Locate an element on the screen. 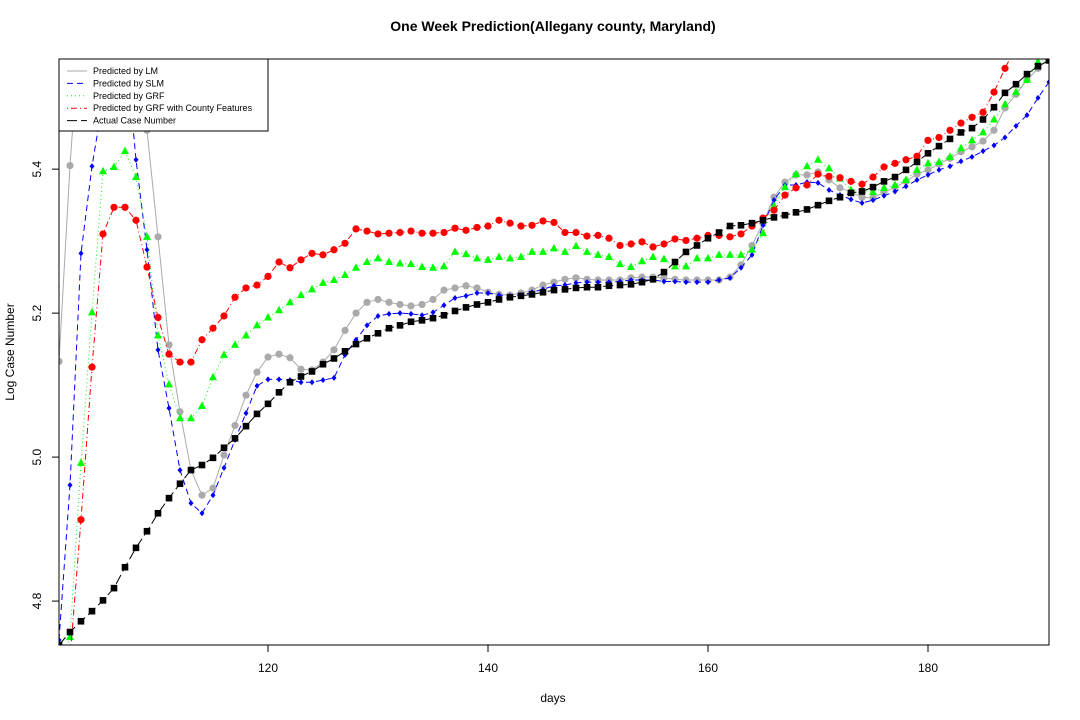 This screenshot has height=720, width=1080. y-tick-label: 5.2 is located at coordinates (37, 312).